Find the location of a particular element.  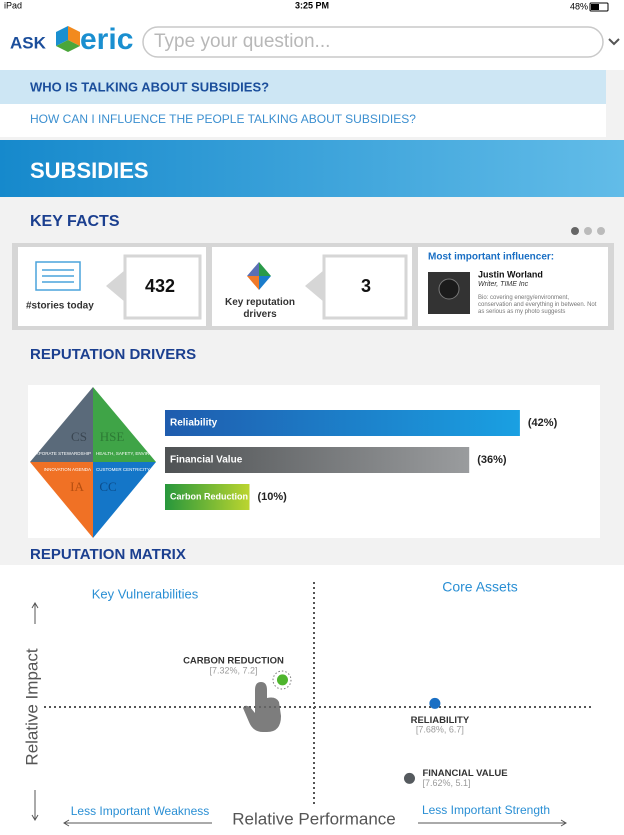

quadrant-label: Key Vulnerabilities is located at coordinates (145, 593).